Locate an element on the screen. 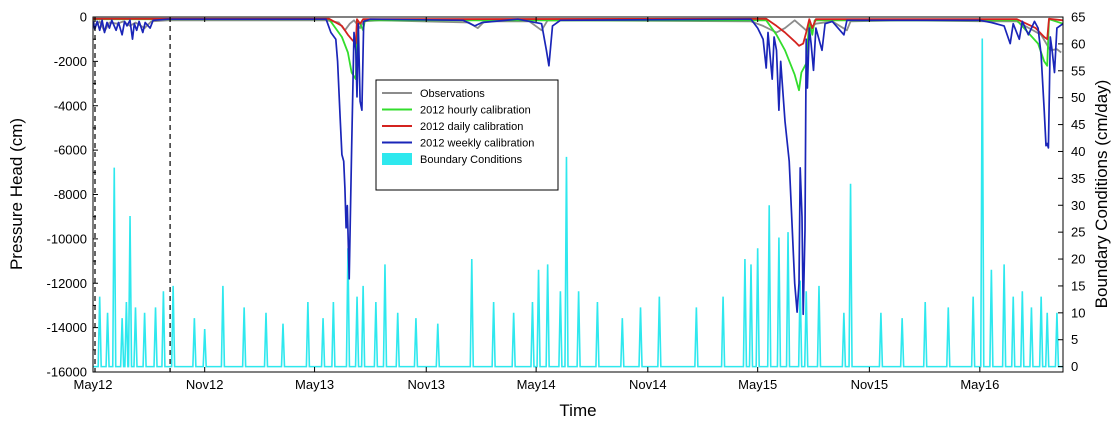  x-tick-label: May13 is located at coordinates (314, 384).